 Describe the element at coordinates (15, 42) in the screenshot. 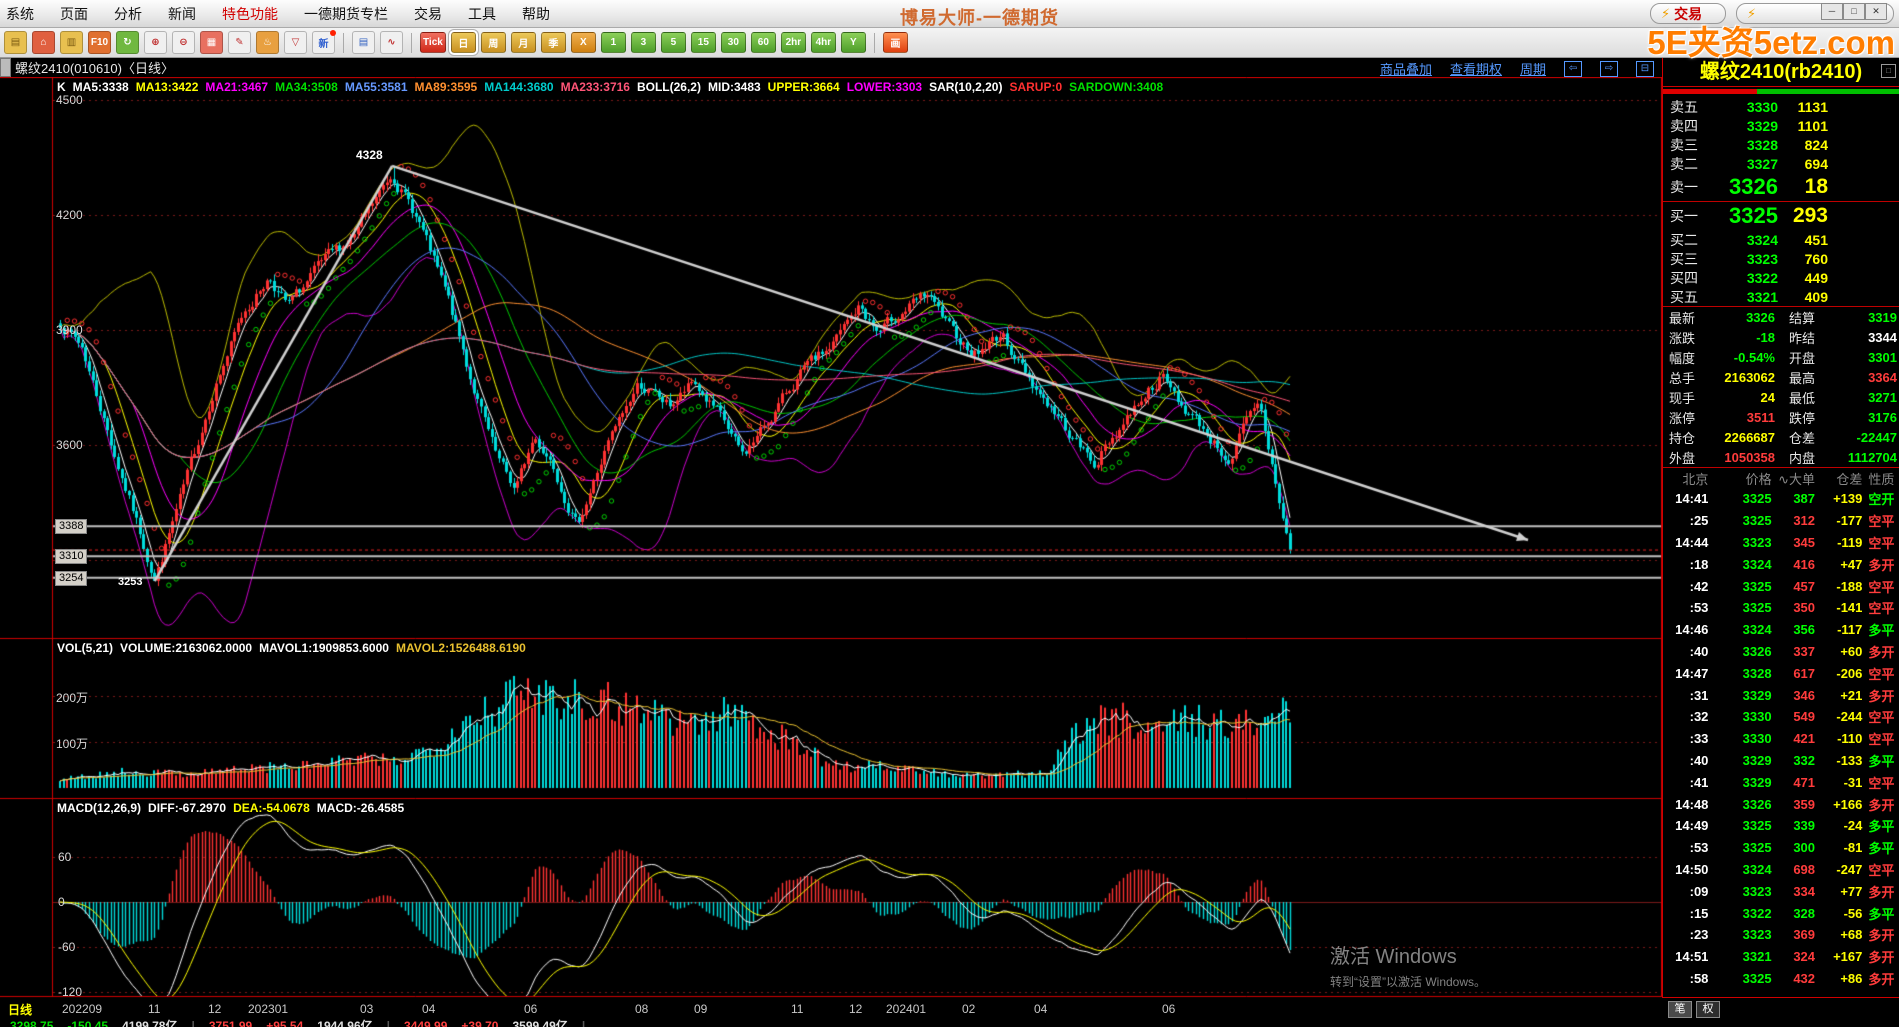

I see `folder-icon: ▤` at that location.